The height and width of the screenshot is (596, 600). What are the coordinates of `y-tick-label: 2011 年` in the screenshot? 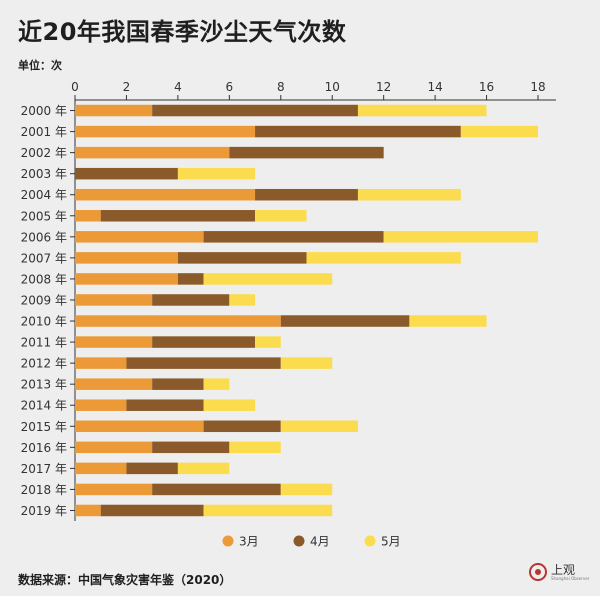 It's located at (44, 343).